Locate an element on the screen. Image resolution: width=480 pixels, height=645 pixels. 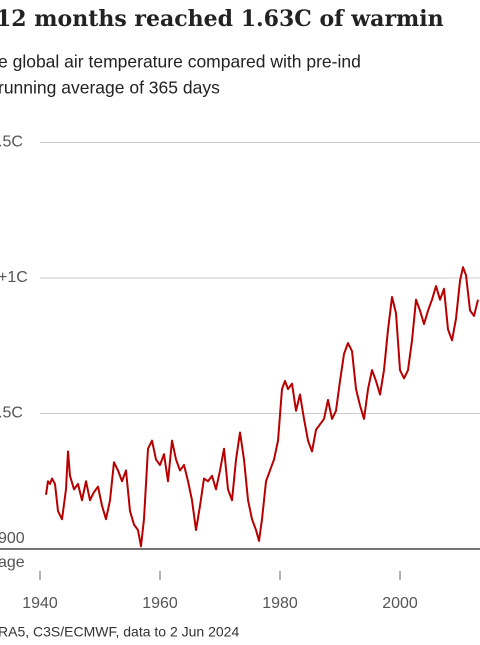
source: RA5, C3S/ECMWF, data to 2 Jun 2024 is located at coordinates (119, 632).